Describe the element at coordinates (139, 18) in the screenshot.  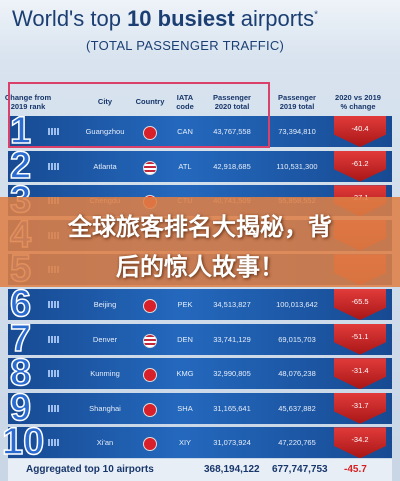
I see `title-number: 10` at that location.